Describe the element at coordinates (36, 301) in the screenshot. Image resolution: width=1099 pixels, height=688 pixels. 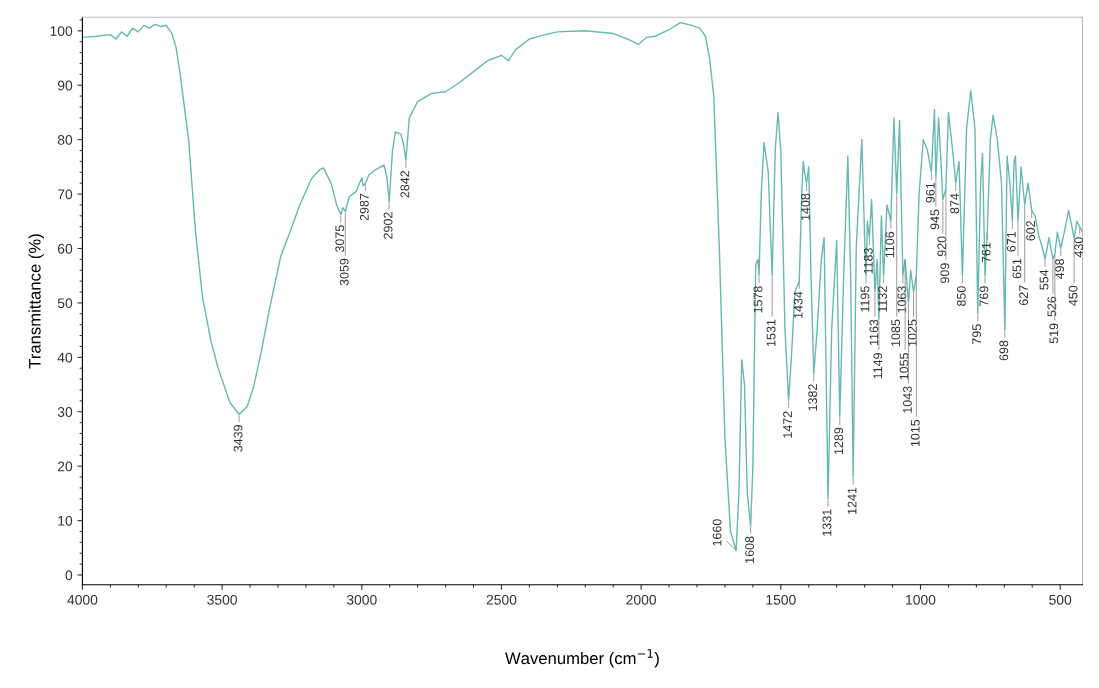
I see `y-axis-title: Transmittance (%)` at that location.